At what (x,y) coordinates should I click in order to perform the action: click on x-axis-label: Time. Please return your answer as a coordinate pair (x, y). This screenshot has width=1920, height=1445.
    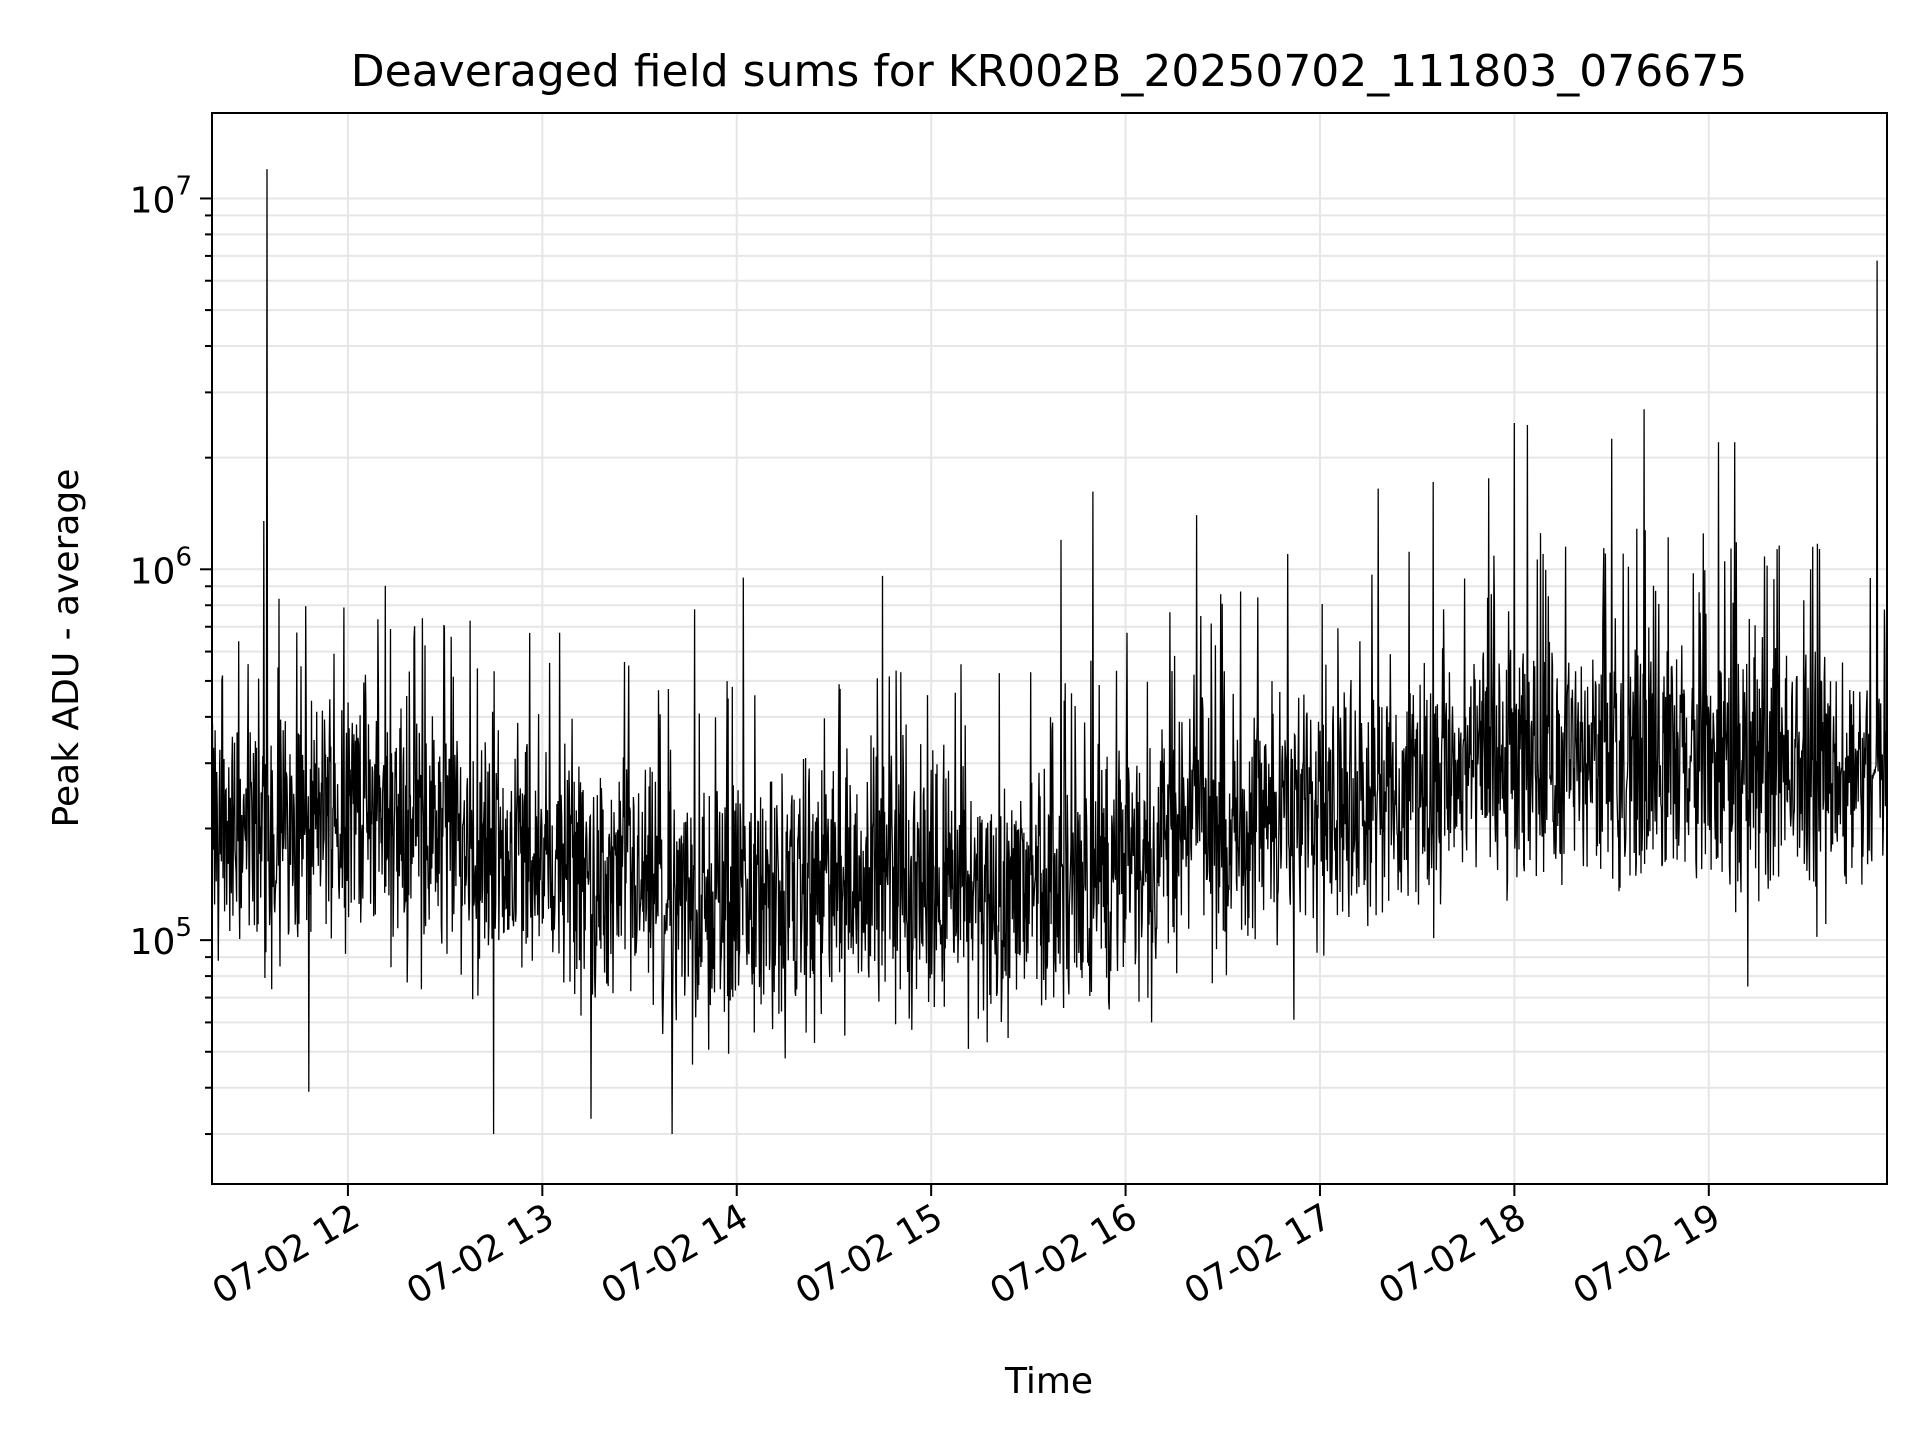
    Looking at the image, I should click on (1048, 1381).